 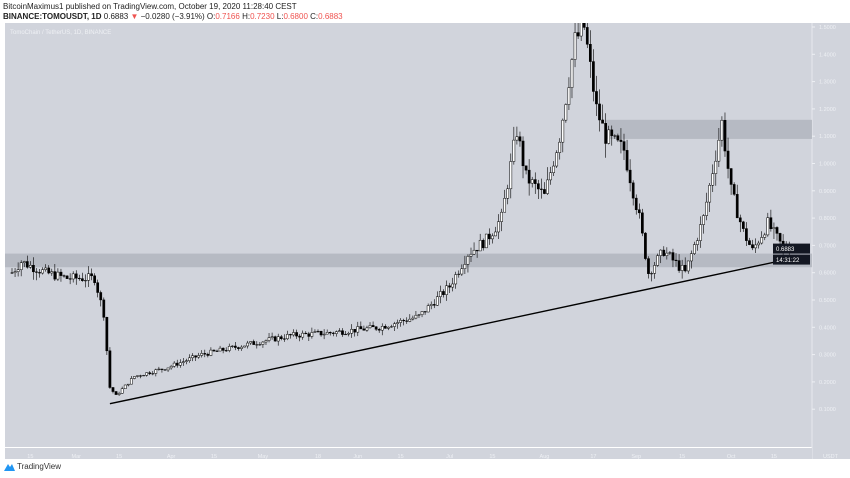 I want to click on y-tick-label: 0.6000, so click(x=827, y=274).